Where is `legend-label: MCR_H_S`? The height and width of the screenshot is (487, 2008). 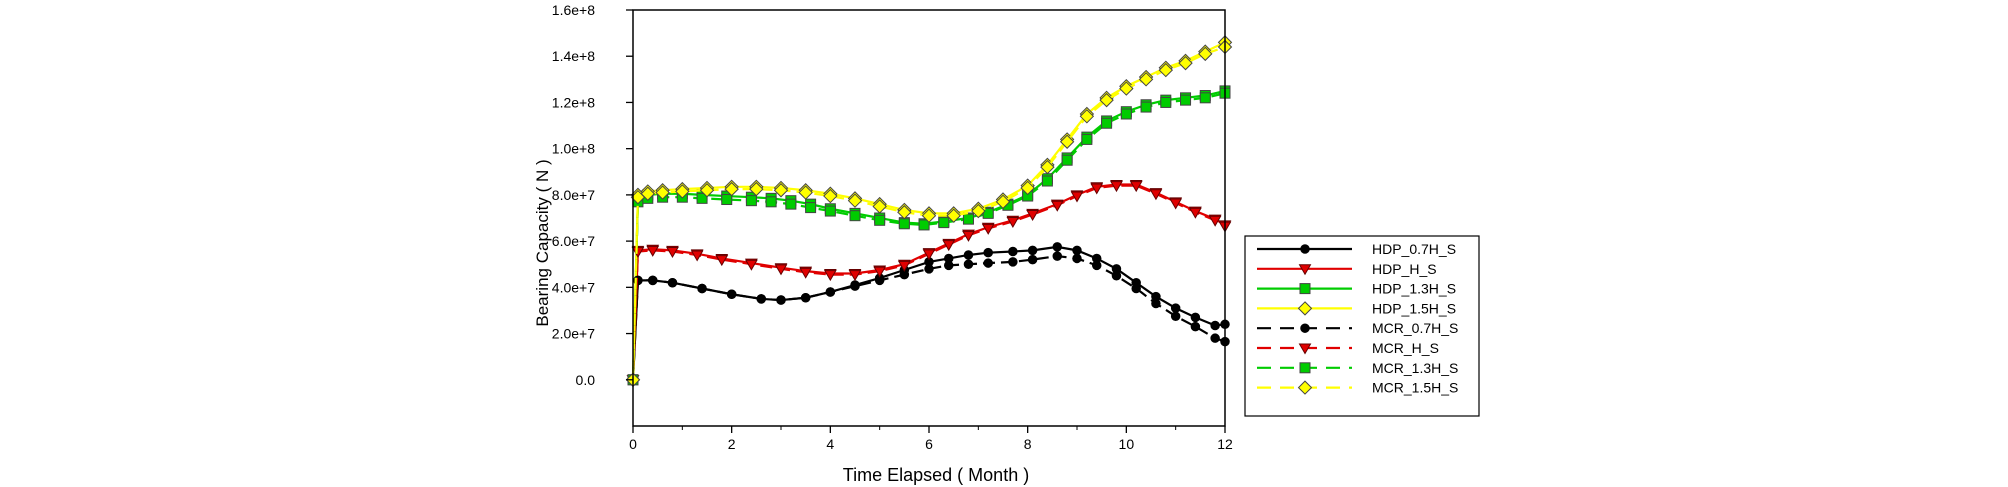
legend-label: MCR_H_S is located at coordinates (1405, 348).